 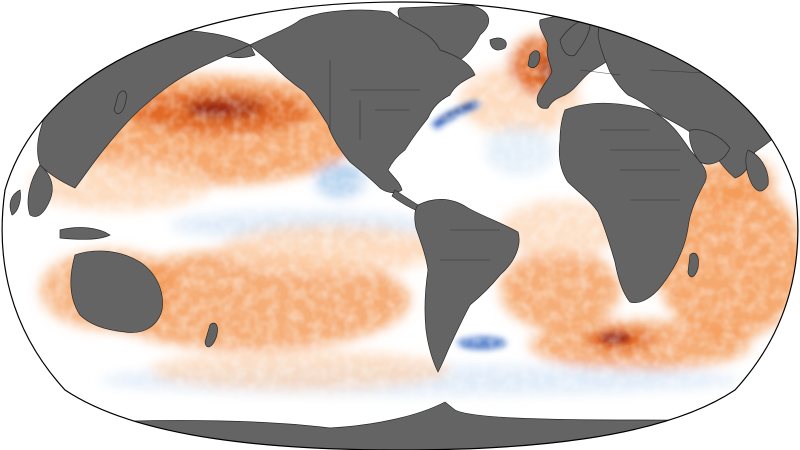 What do you see at coordinates (467, 286) in the screenshot?
I see `south-america` at bounding box center [467, 286].